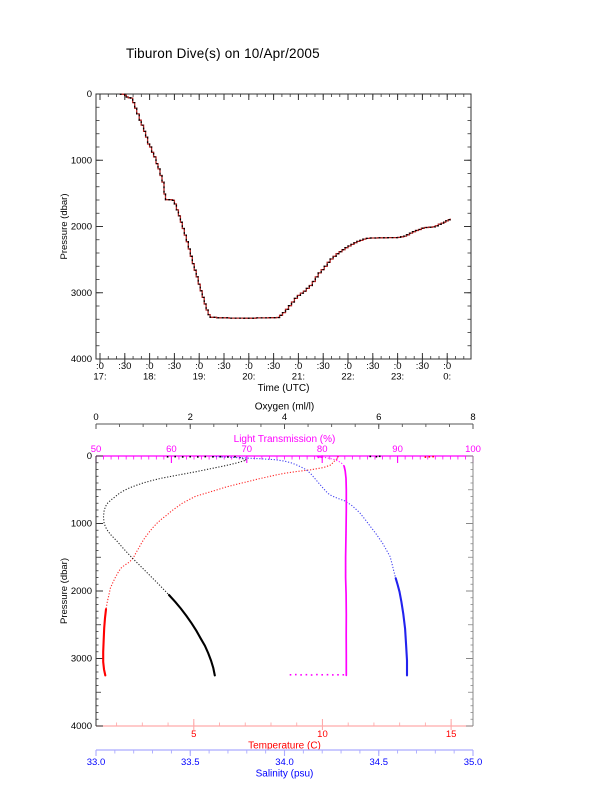  What do you see at coordinates (248, 377) in the screenshot?
I see `time-hour-label: 20:` at bounding box center [248, 377].